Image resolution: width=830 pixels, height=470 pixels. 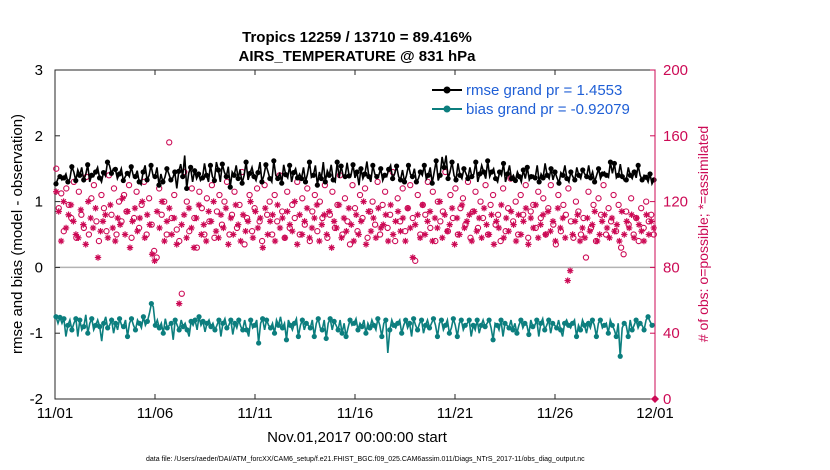 What do you see at coordinates (36, 333) in the screenshot?
I see `y-left-tick-label: -1` at bounding box center [36, 333].